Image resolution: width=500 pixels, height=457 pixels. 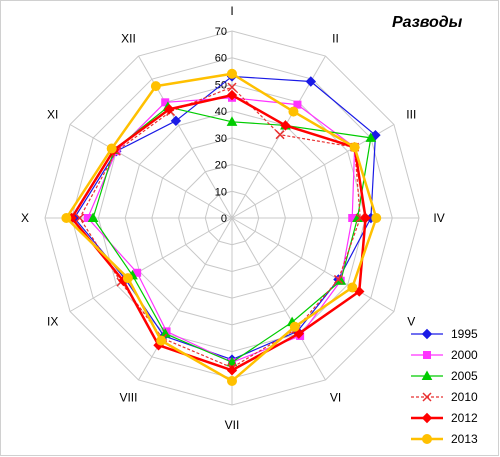 What do you see at coordinates (411, 322) in the screenshot?
I see `category-label: V` at bounding box center [411, 322].